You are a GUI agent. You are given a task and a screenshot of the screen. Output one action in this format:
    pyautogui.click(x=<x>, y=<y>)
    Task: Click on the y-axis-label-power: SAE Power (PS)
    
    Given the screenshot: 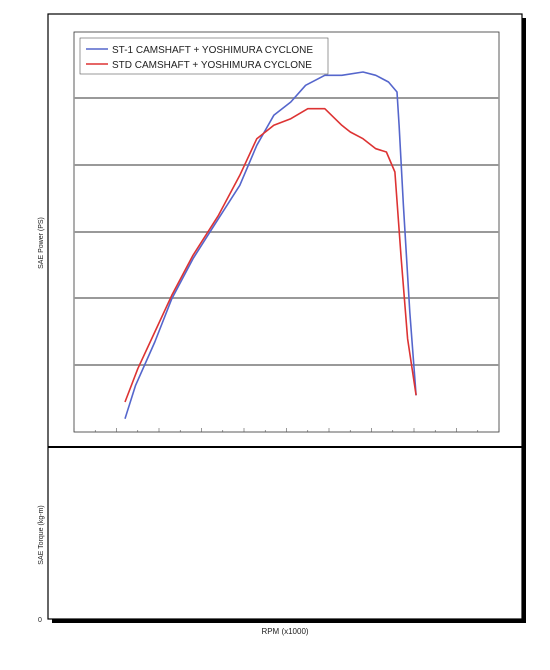 What is the action you would take?
    pyautogui.click(x=41, y=243)
    